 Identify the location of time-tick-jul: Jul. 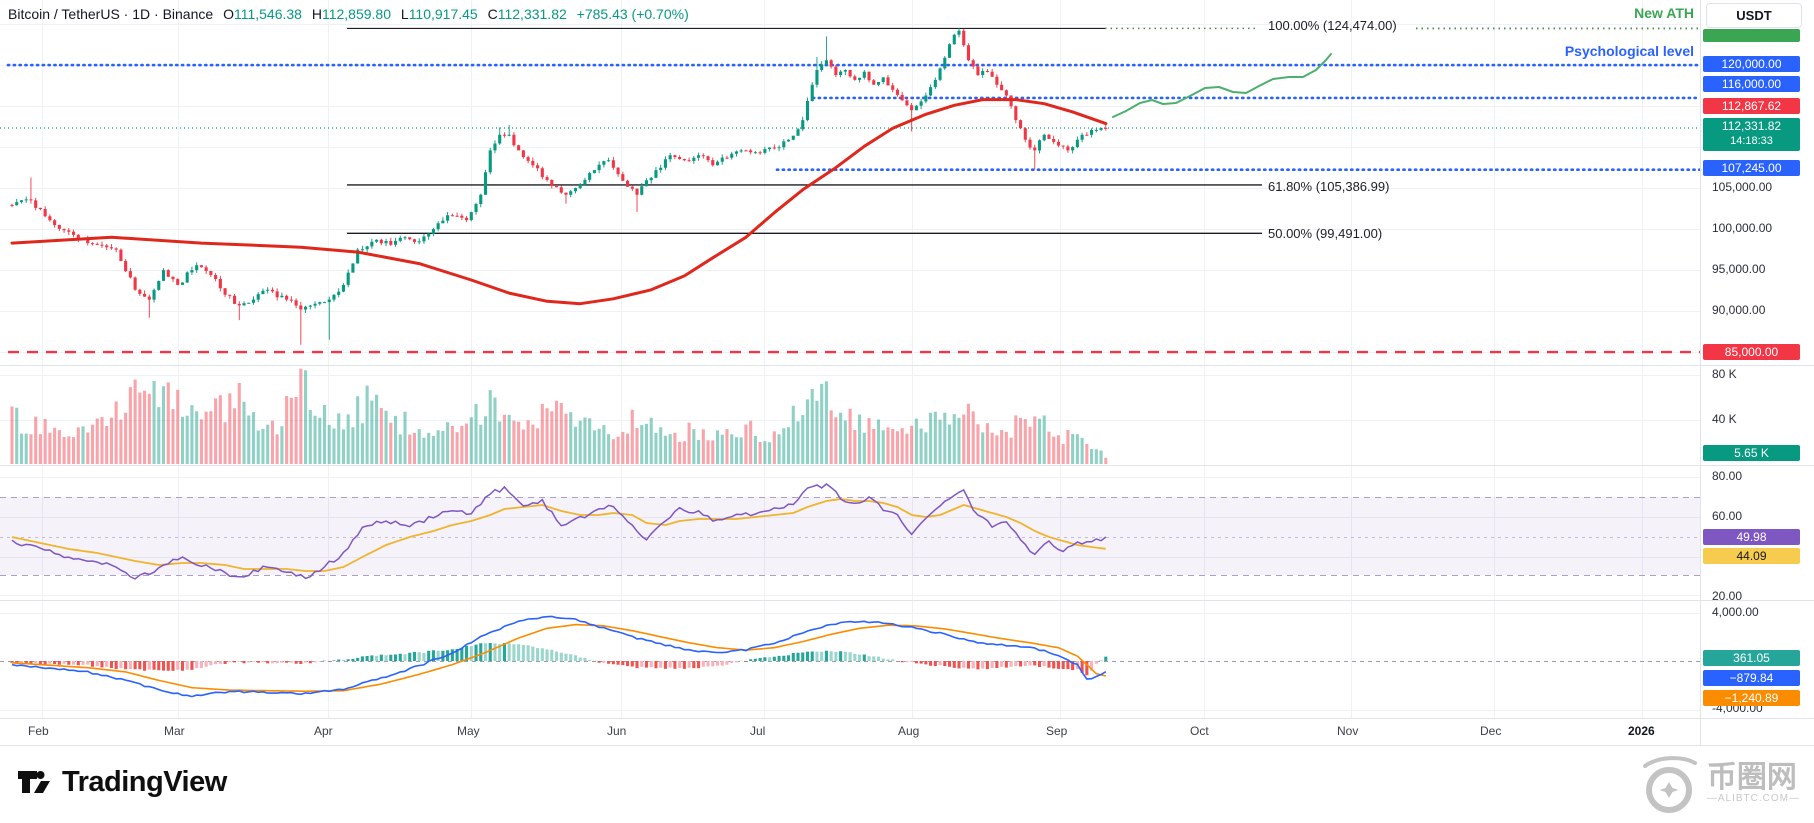
(758, 731).